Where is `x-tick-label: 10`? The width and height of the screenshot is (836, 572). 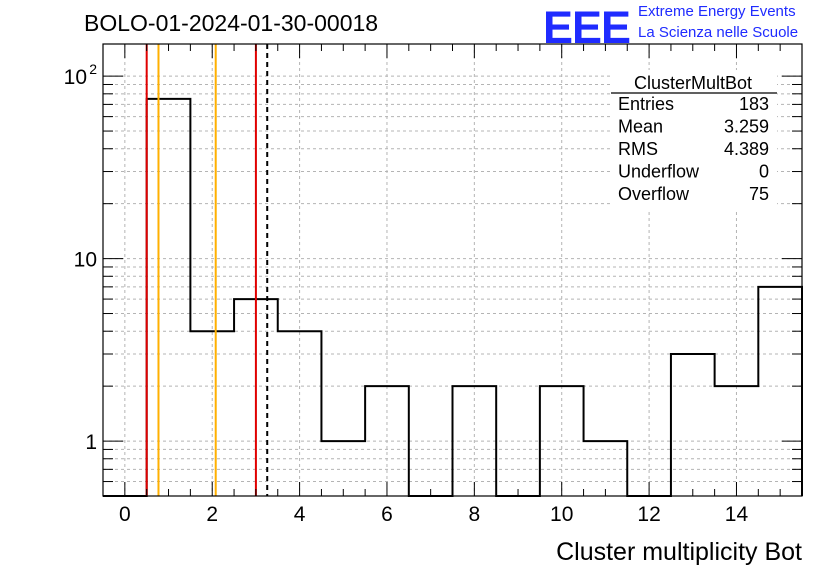 x-tick-label: 10 is located at coordinates (561, 514).